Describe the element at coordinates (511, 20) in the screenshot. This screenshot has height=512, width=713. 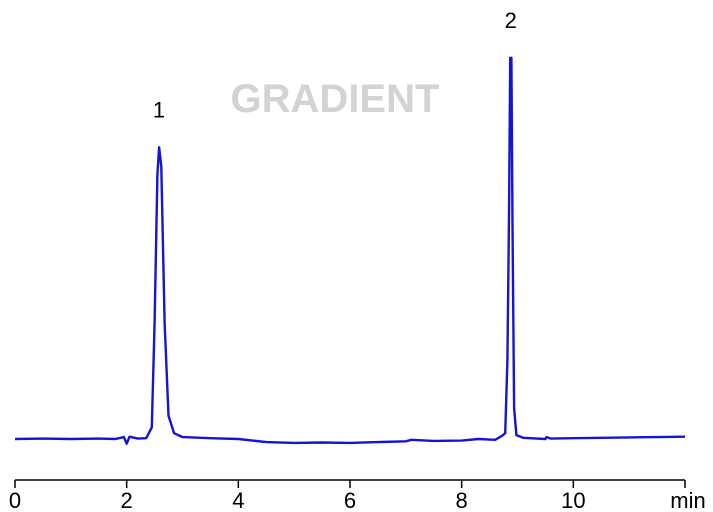
I see `peak-label: 2` at that location.